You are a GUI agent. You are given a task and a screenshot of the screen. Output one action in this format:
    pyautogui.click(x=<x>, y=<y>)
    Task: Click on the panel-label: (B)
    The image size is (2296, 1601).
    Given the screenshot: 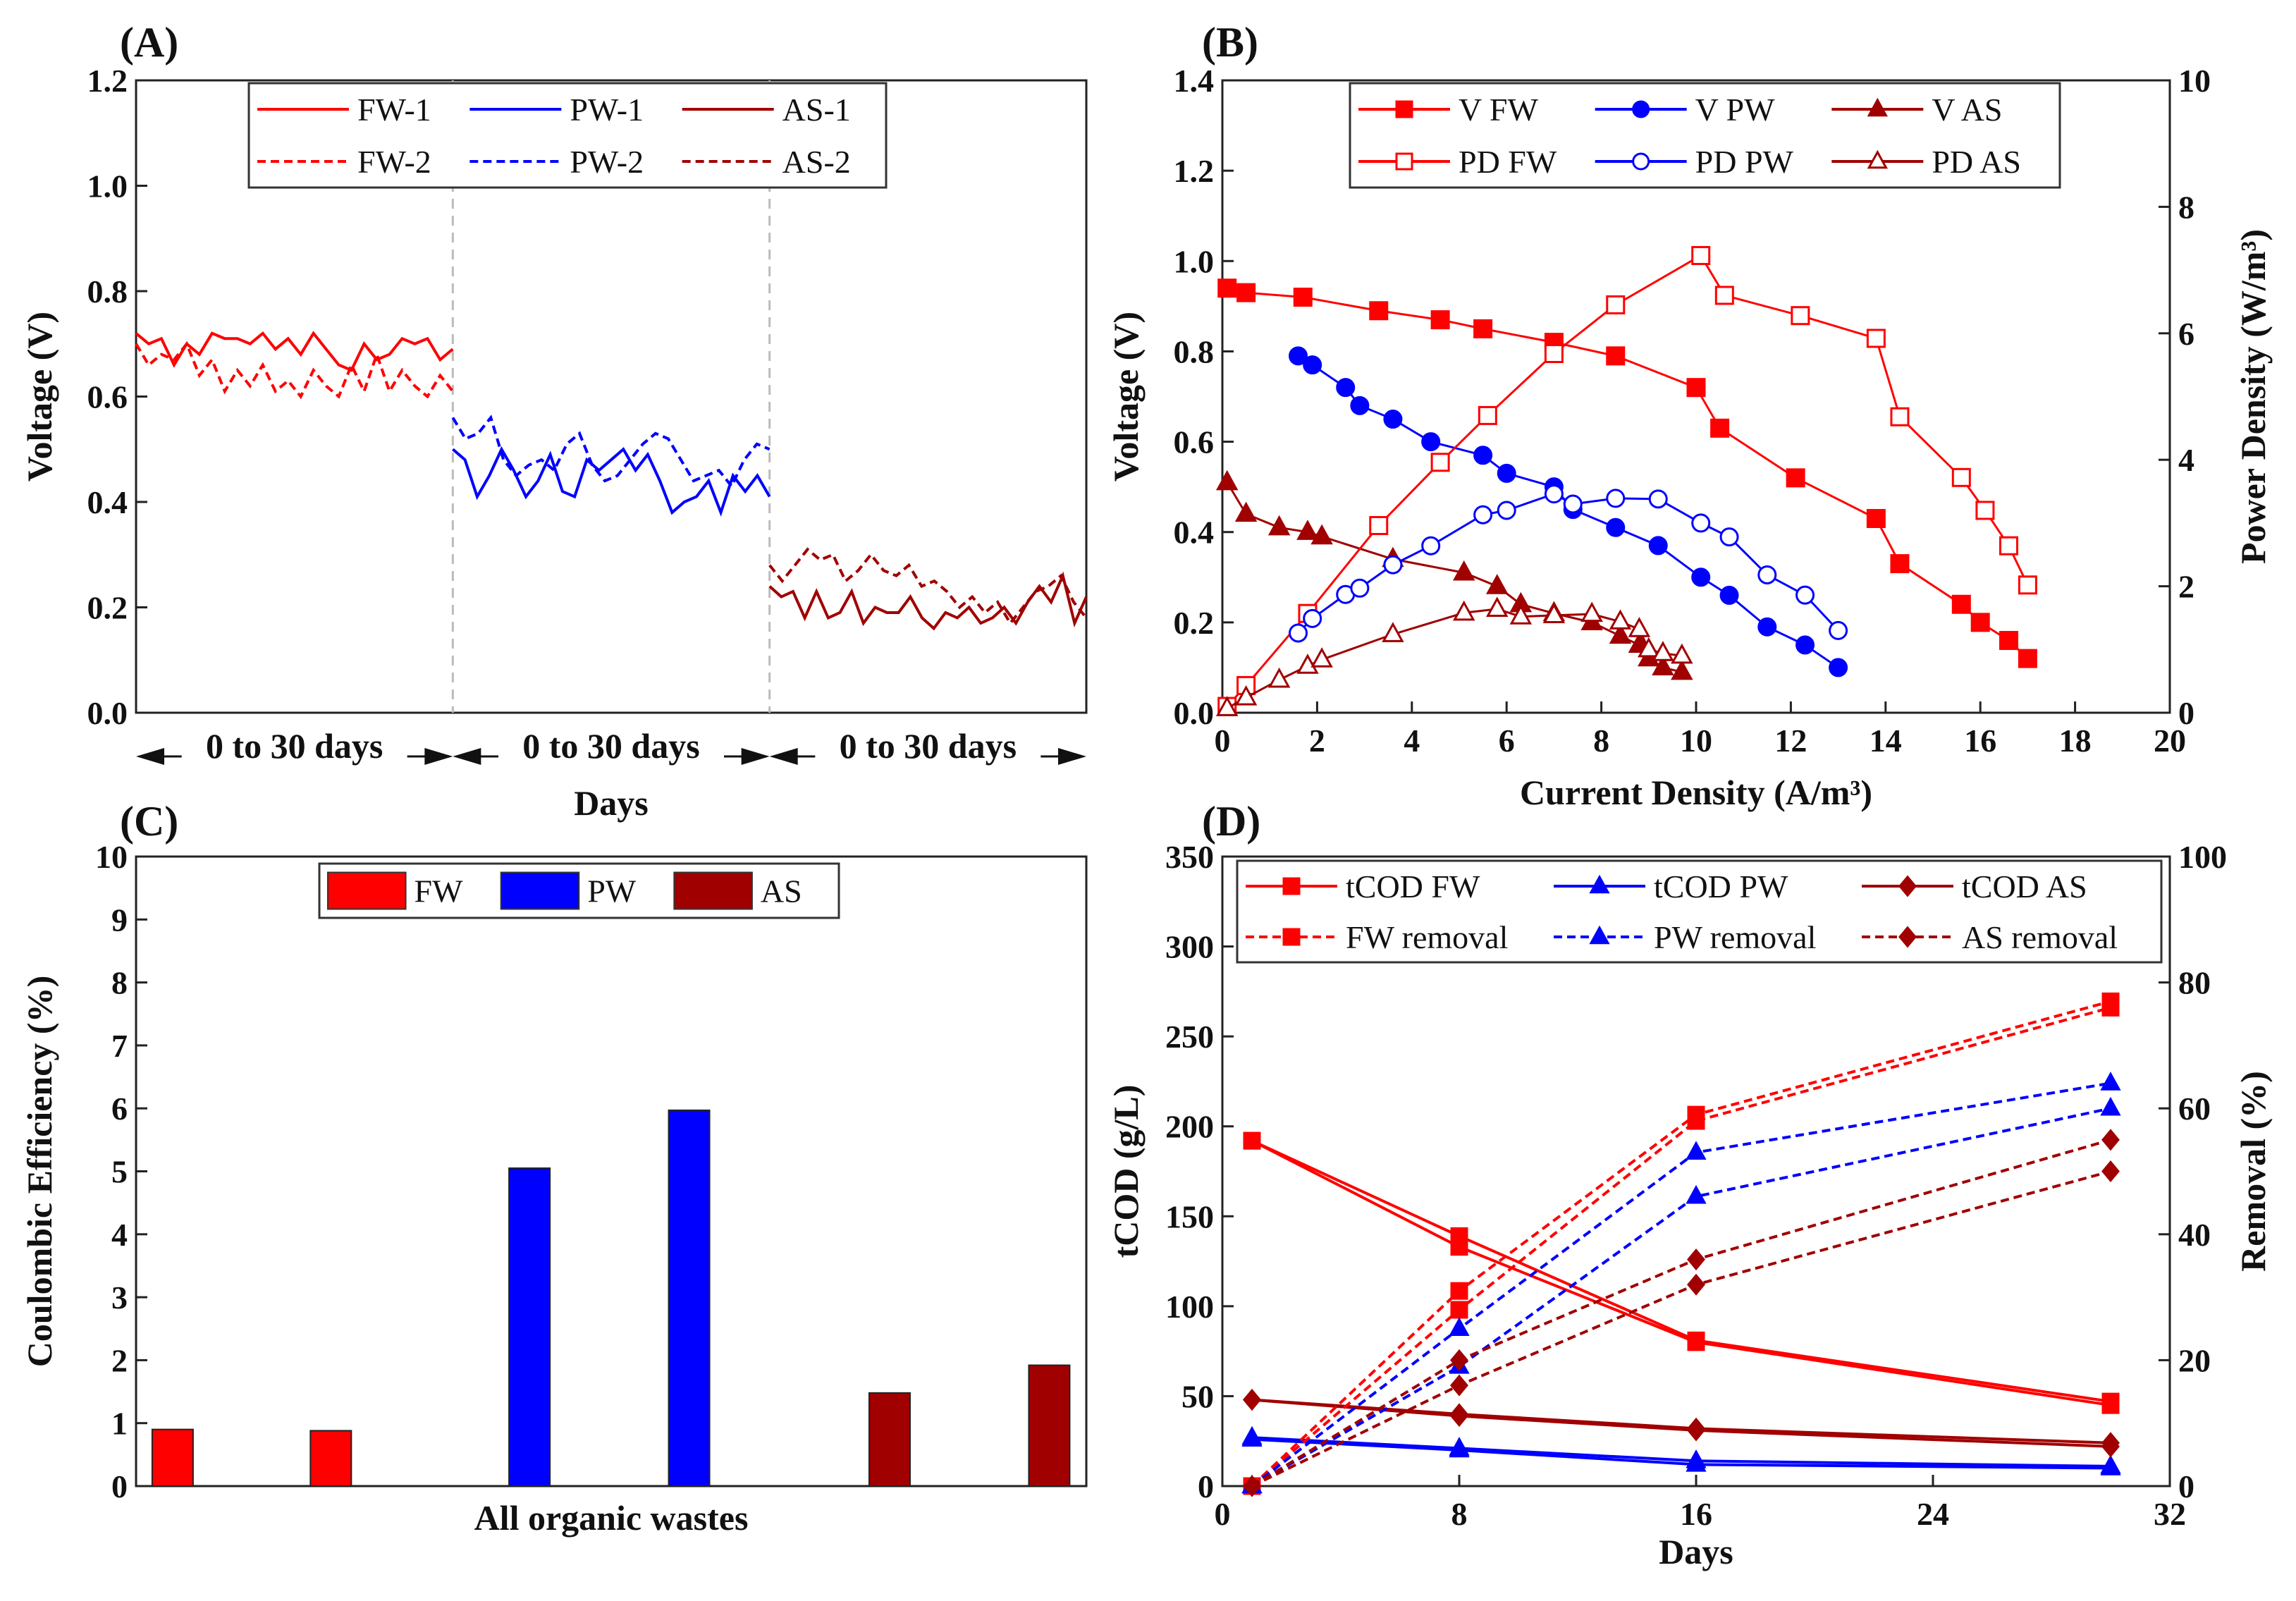 What is the action you would take?
    pyautogui.click(x=1230, y=42)
    